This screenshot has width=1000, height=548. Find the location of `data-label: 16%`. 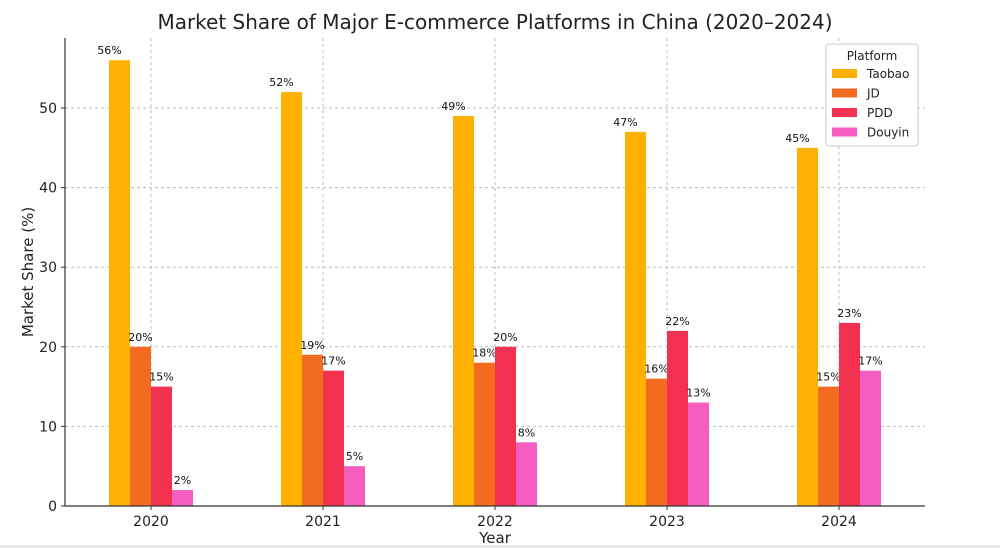

data-label: 16% is located at coordinates (656, 369).